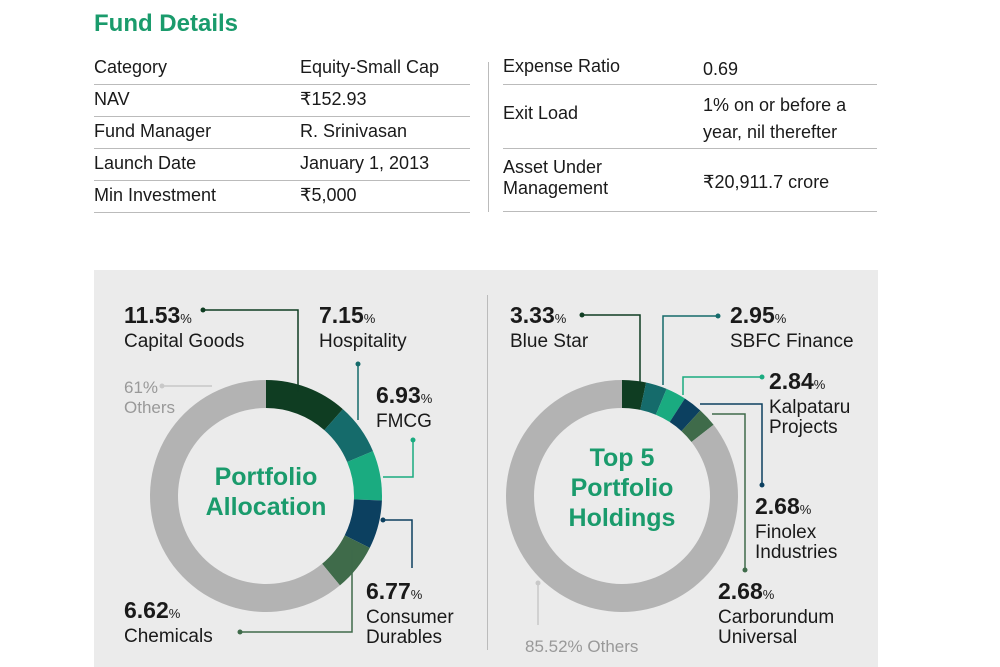  What do you see at coordinates (133, 387) in the screenshot?
I see `value-label: 61` at bounding box center [133, 387].